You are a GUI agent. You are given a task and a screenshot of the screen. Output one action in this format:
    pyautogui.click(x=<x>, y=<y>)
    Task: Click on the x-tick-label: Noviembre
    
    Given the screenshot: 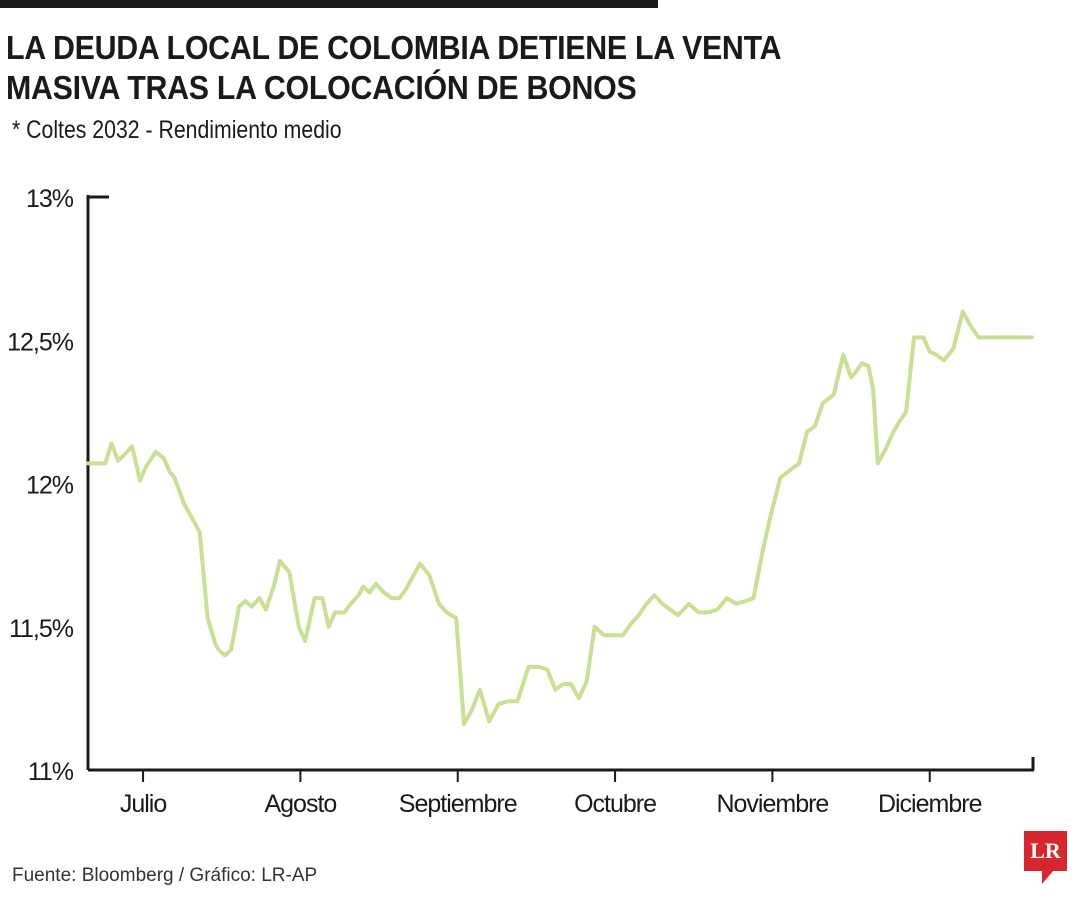 What is the action you would take?
    pyautogui.click(x=772, y=804)
    